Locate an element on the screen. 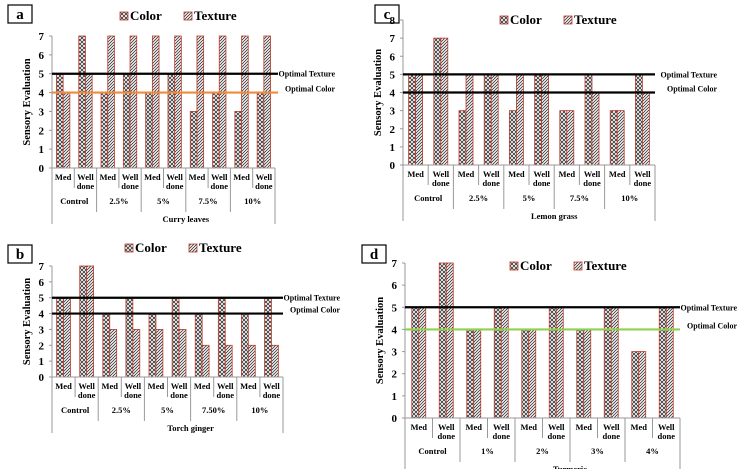 This screenshot has height=469, width=739. reference-line-label: Optimal Texture is located at coordinates (708, 307).